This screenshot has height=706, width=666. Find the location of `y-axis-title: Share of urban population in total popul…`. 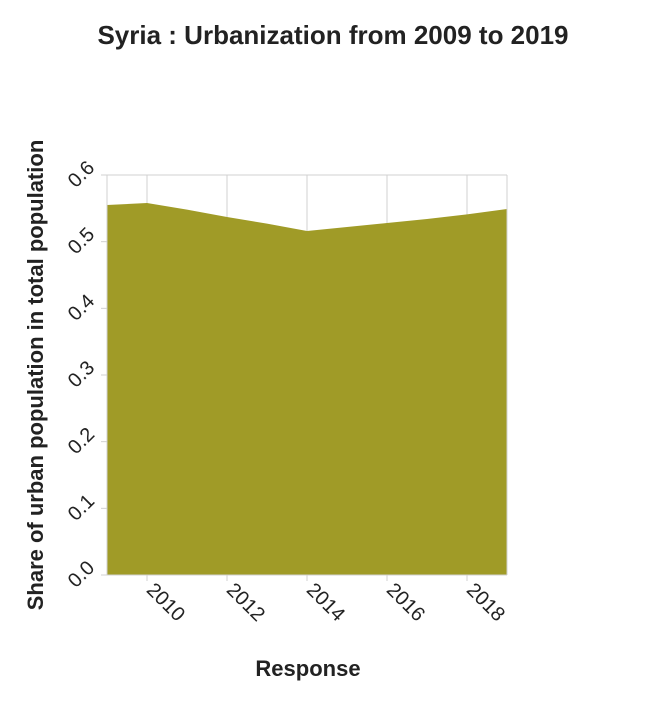

y-axis-title: Share of urban population in total popul… is located at coordinates (35, 375).